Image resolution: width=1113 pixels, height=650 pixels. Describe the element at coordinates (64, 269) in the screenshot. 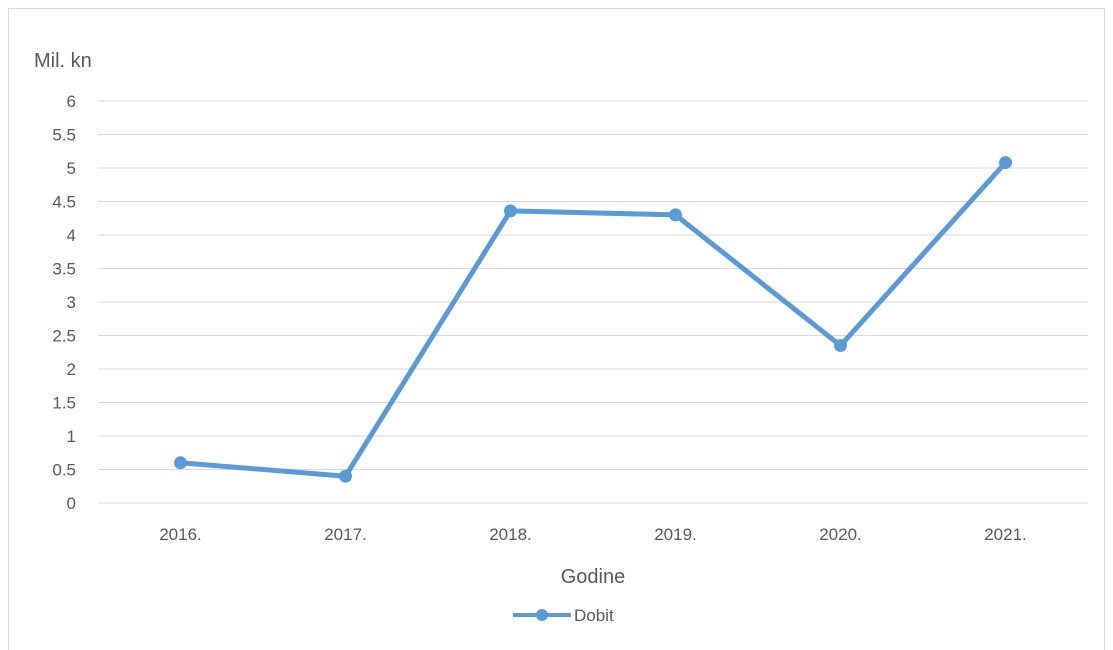

I see `y-tick-label: 3.5` at that location.